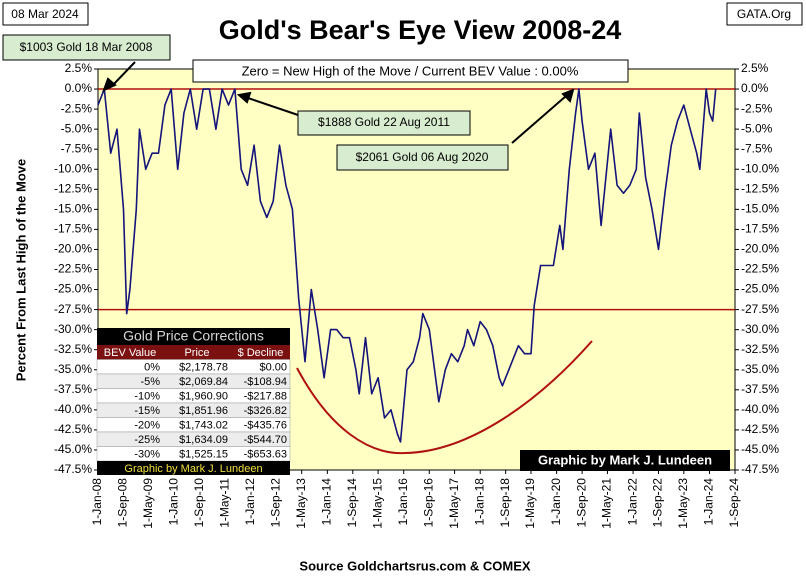 This screenshot has height=586, width=806. What do you see at coordinates (757, 108) in the screenshot?
I see `y2-tick-label: -2.5%` at bounding box center [757, 108].